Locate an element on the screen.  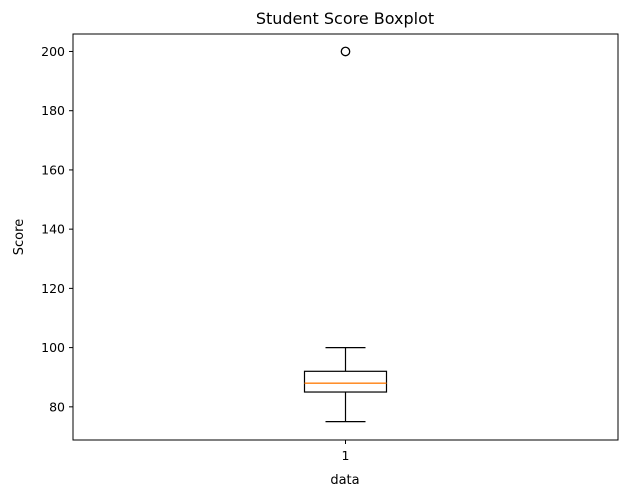
y-tick-label: 140 is located at coordinates (53, 229).